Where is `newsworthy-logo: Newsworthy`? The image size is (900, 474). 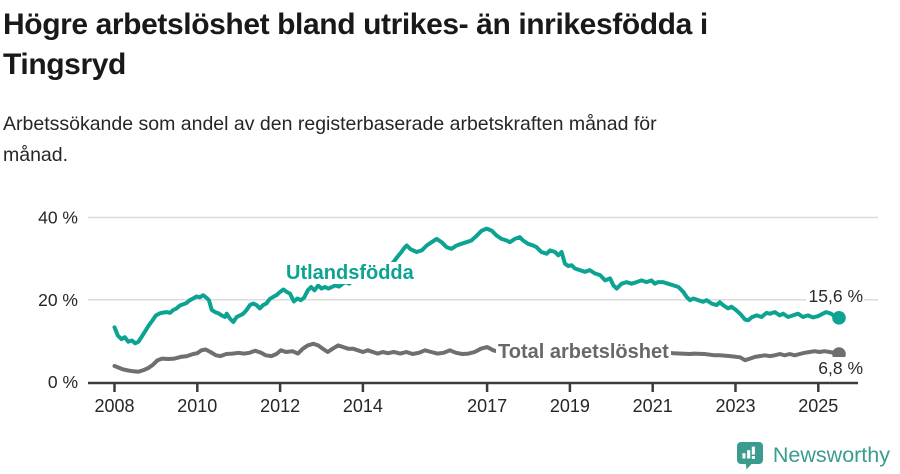 newsworthy-logo: Newsworthy is located at coordinates (813, 455).